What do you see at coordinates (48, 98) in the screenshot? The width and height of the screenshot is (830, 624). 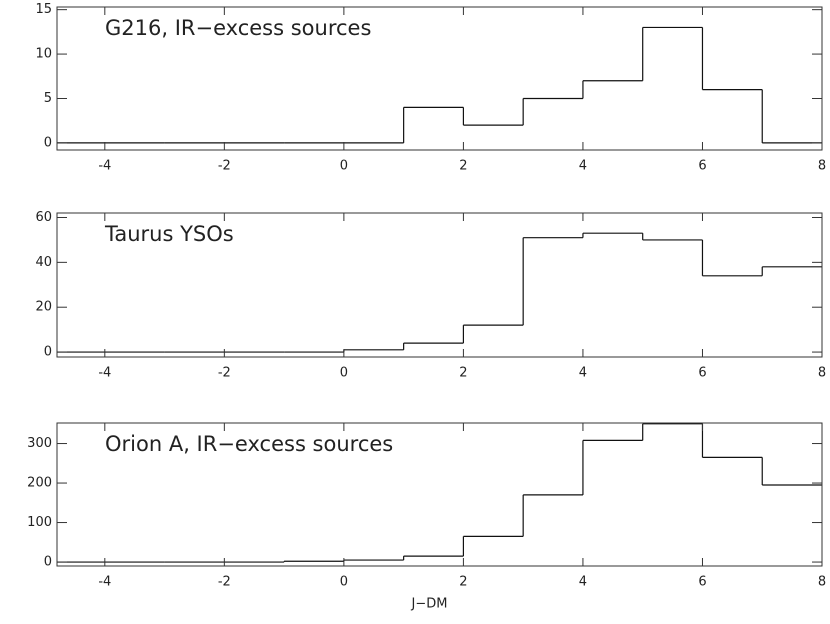 I see `y-tick-label: 5` at bounding box center [48, 98].